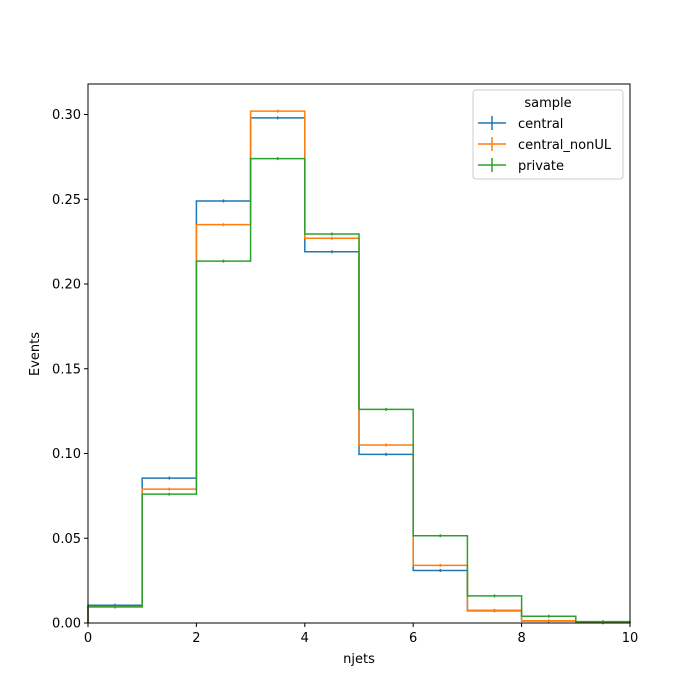 The height and width of the screenshot is (700, 700). Describe the element at coordinates (66, 369) in the screenshot. I see `y-tick-label: 0.15` at that location.